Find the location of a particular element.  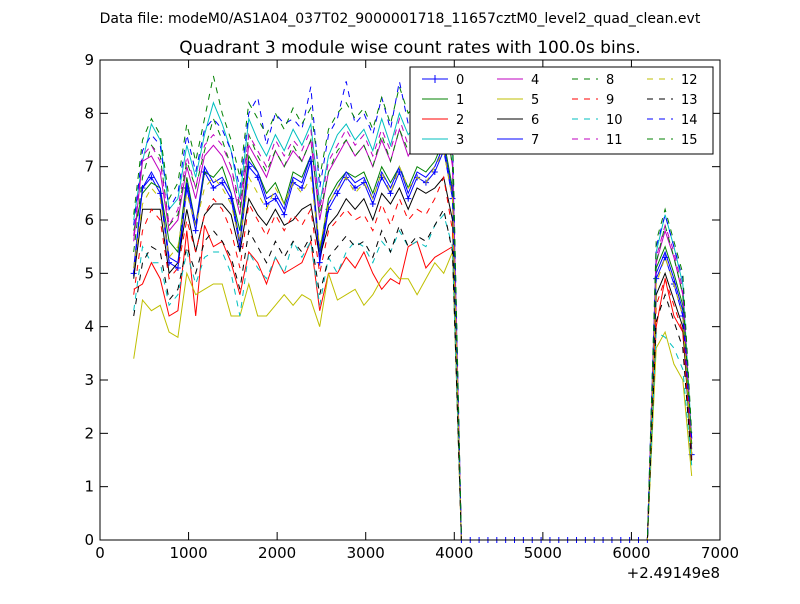

legend-label-2: 2 is located at coordinates (460, 120).